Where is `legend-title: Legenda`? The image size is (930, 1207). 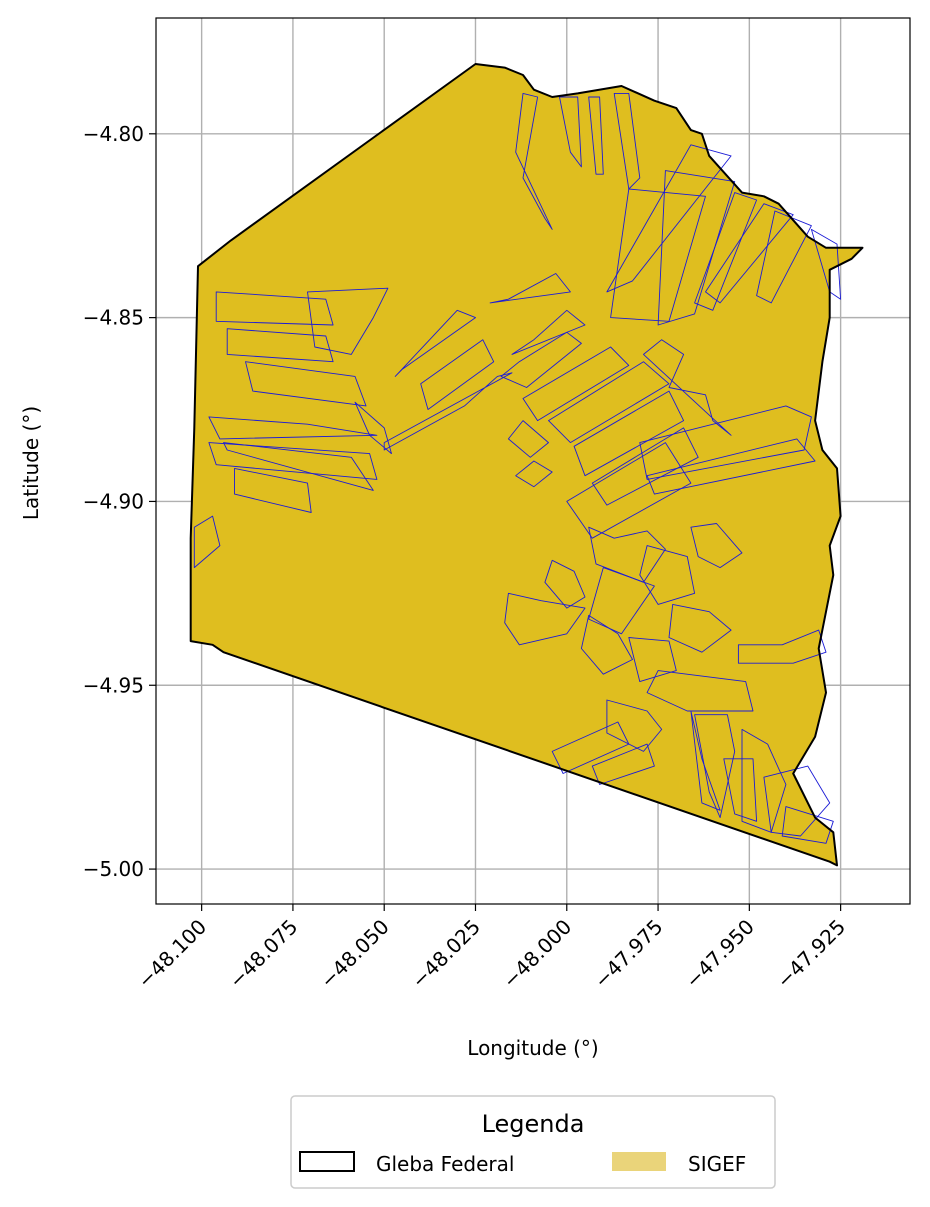 legend-title: Legenda is located at coordinates (533, 1124).